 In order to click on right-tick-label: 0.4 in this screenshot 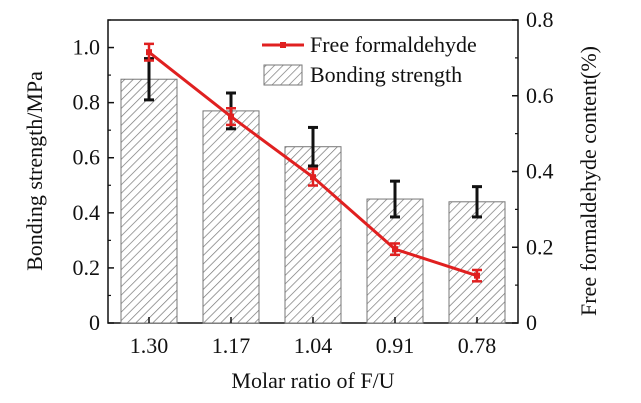, I will do `click(540, 171)`.